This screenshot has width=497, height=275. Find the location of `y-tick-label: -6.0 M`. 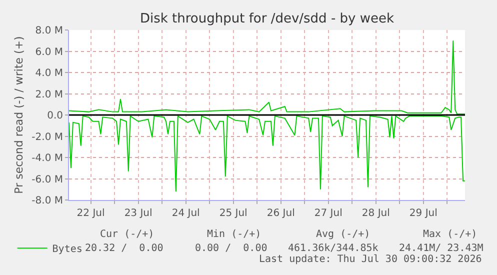

y-tick-label: -6.0 M is located at coordinates (47, 180).